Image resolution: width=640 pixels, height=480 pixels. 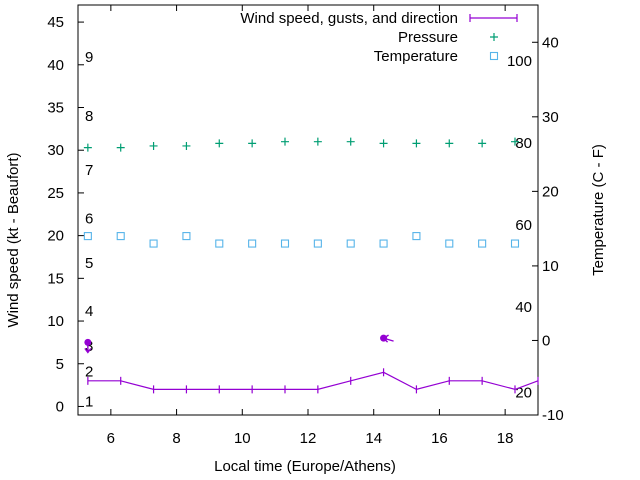 What do you see at coordinates (242, 438) in the screenshot?
I see `x-tick-label: 10` at bounding box center [242, 438].